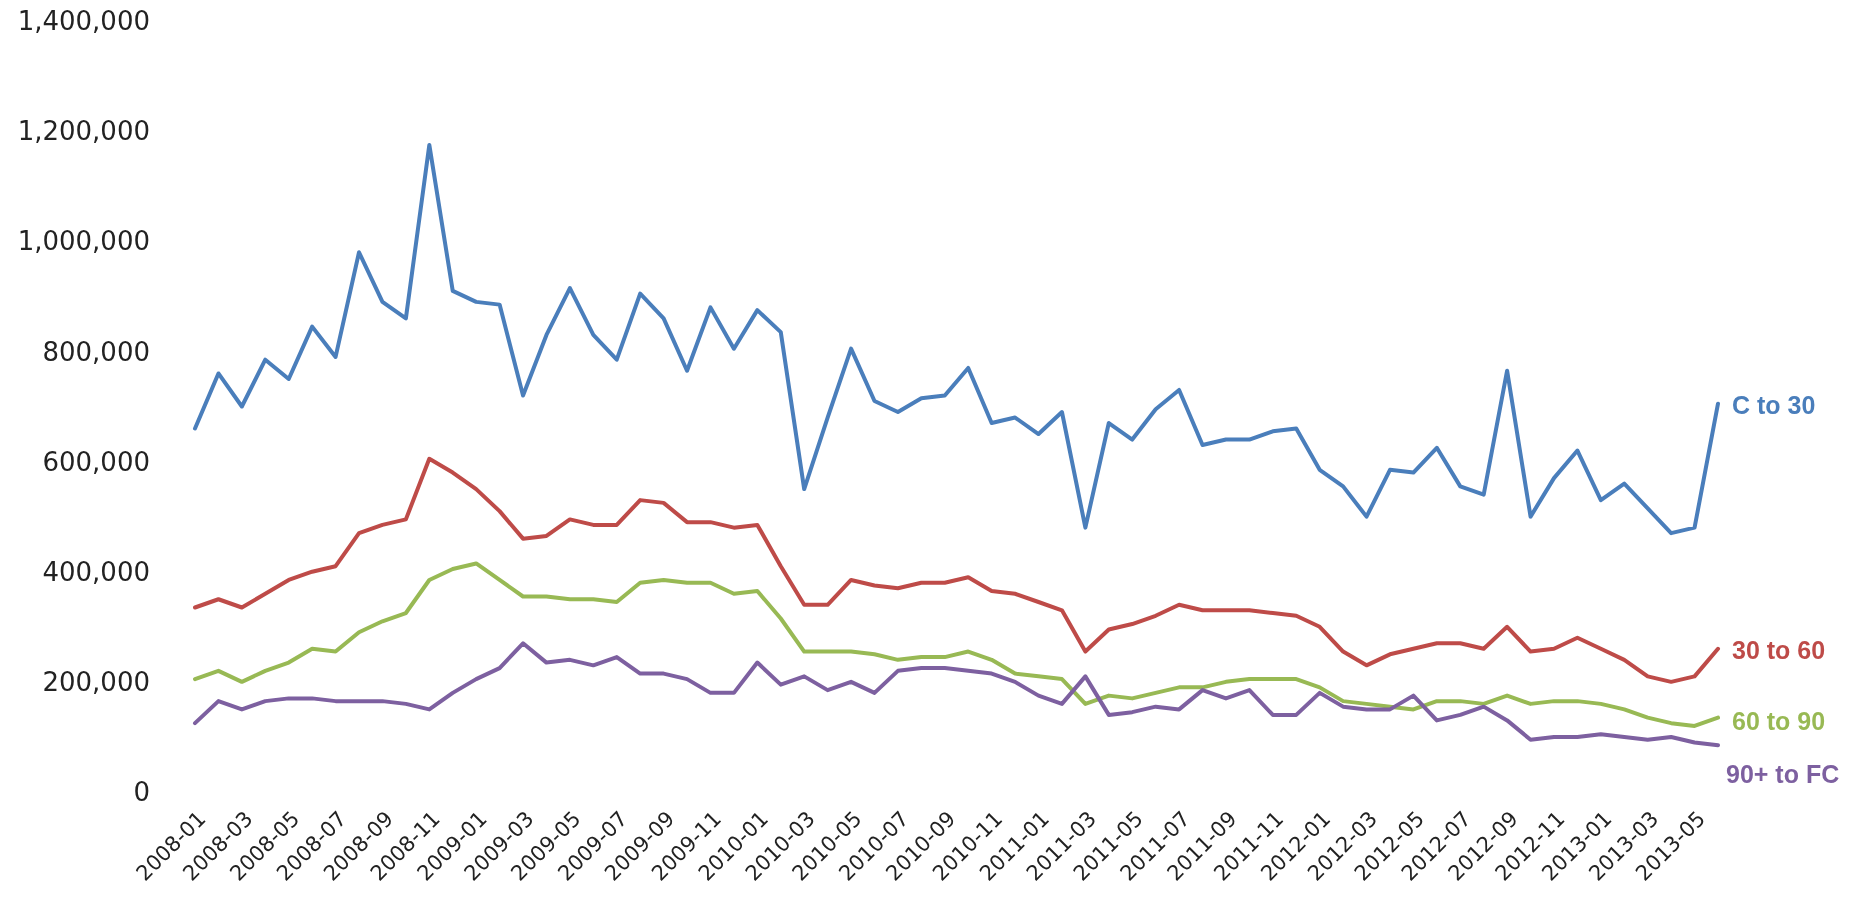 The image size is (1858, 918). What do you see at coordinates (96, 461) in the screenshot?
I see `y-tick-label: 600,000` at bounding box center [96, 461].